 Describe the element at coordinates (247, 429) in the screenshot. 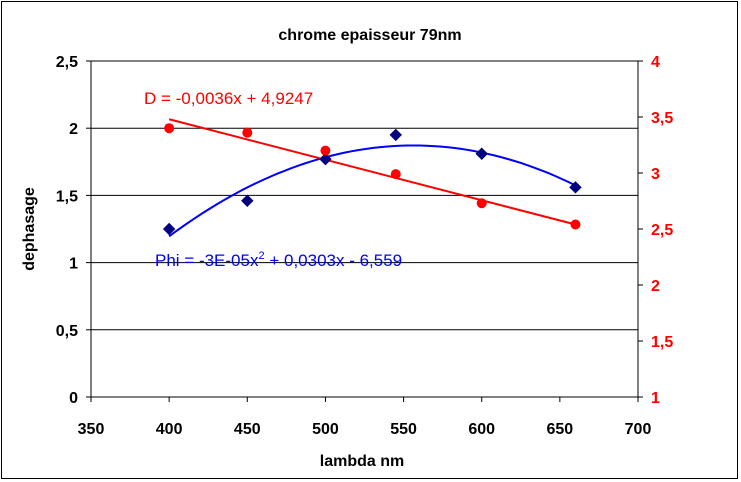

I see `x-tick-label: 450` at that location.